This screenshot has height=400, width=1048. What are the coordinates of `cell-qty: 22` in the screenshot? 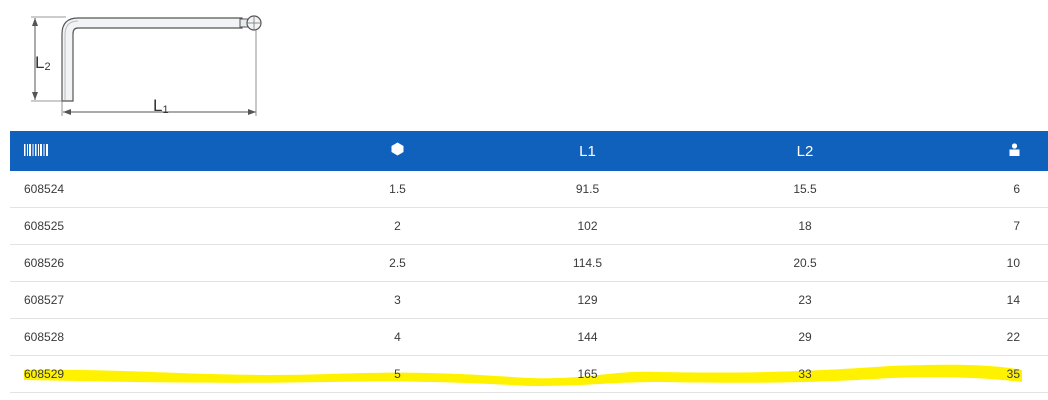 It's located at (1013, 337).